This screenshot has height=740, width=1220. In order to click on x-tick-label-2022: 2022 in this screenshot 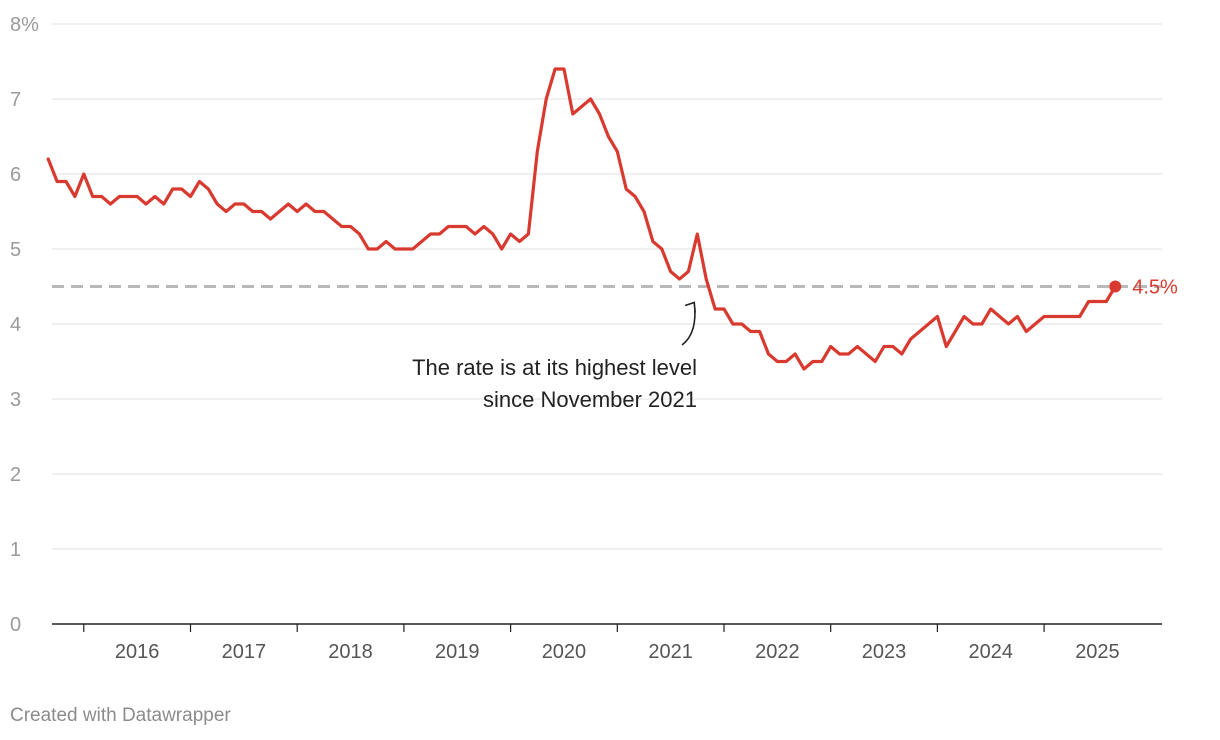, I will do `click(777, 652)`.